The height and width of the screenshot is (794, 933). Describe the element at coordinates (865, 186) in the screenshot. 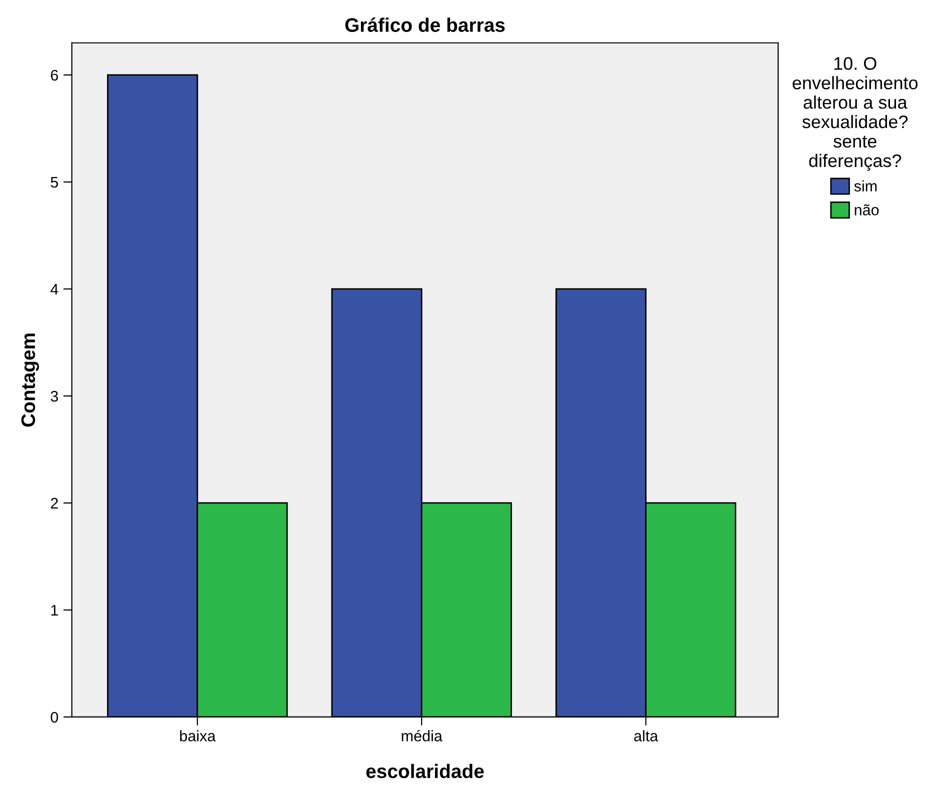

I see `legend-label: sim` at that location.